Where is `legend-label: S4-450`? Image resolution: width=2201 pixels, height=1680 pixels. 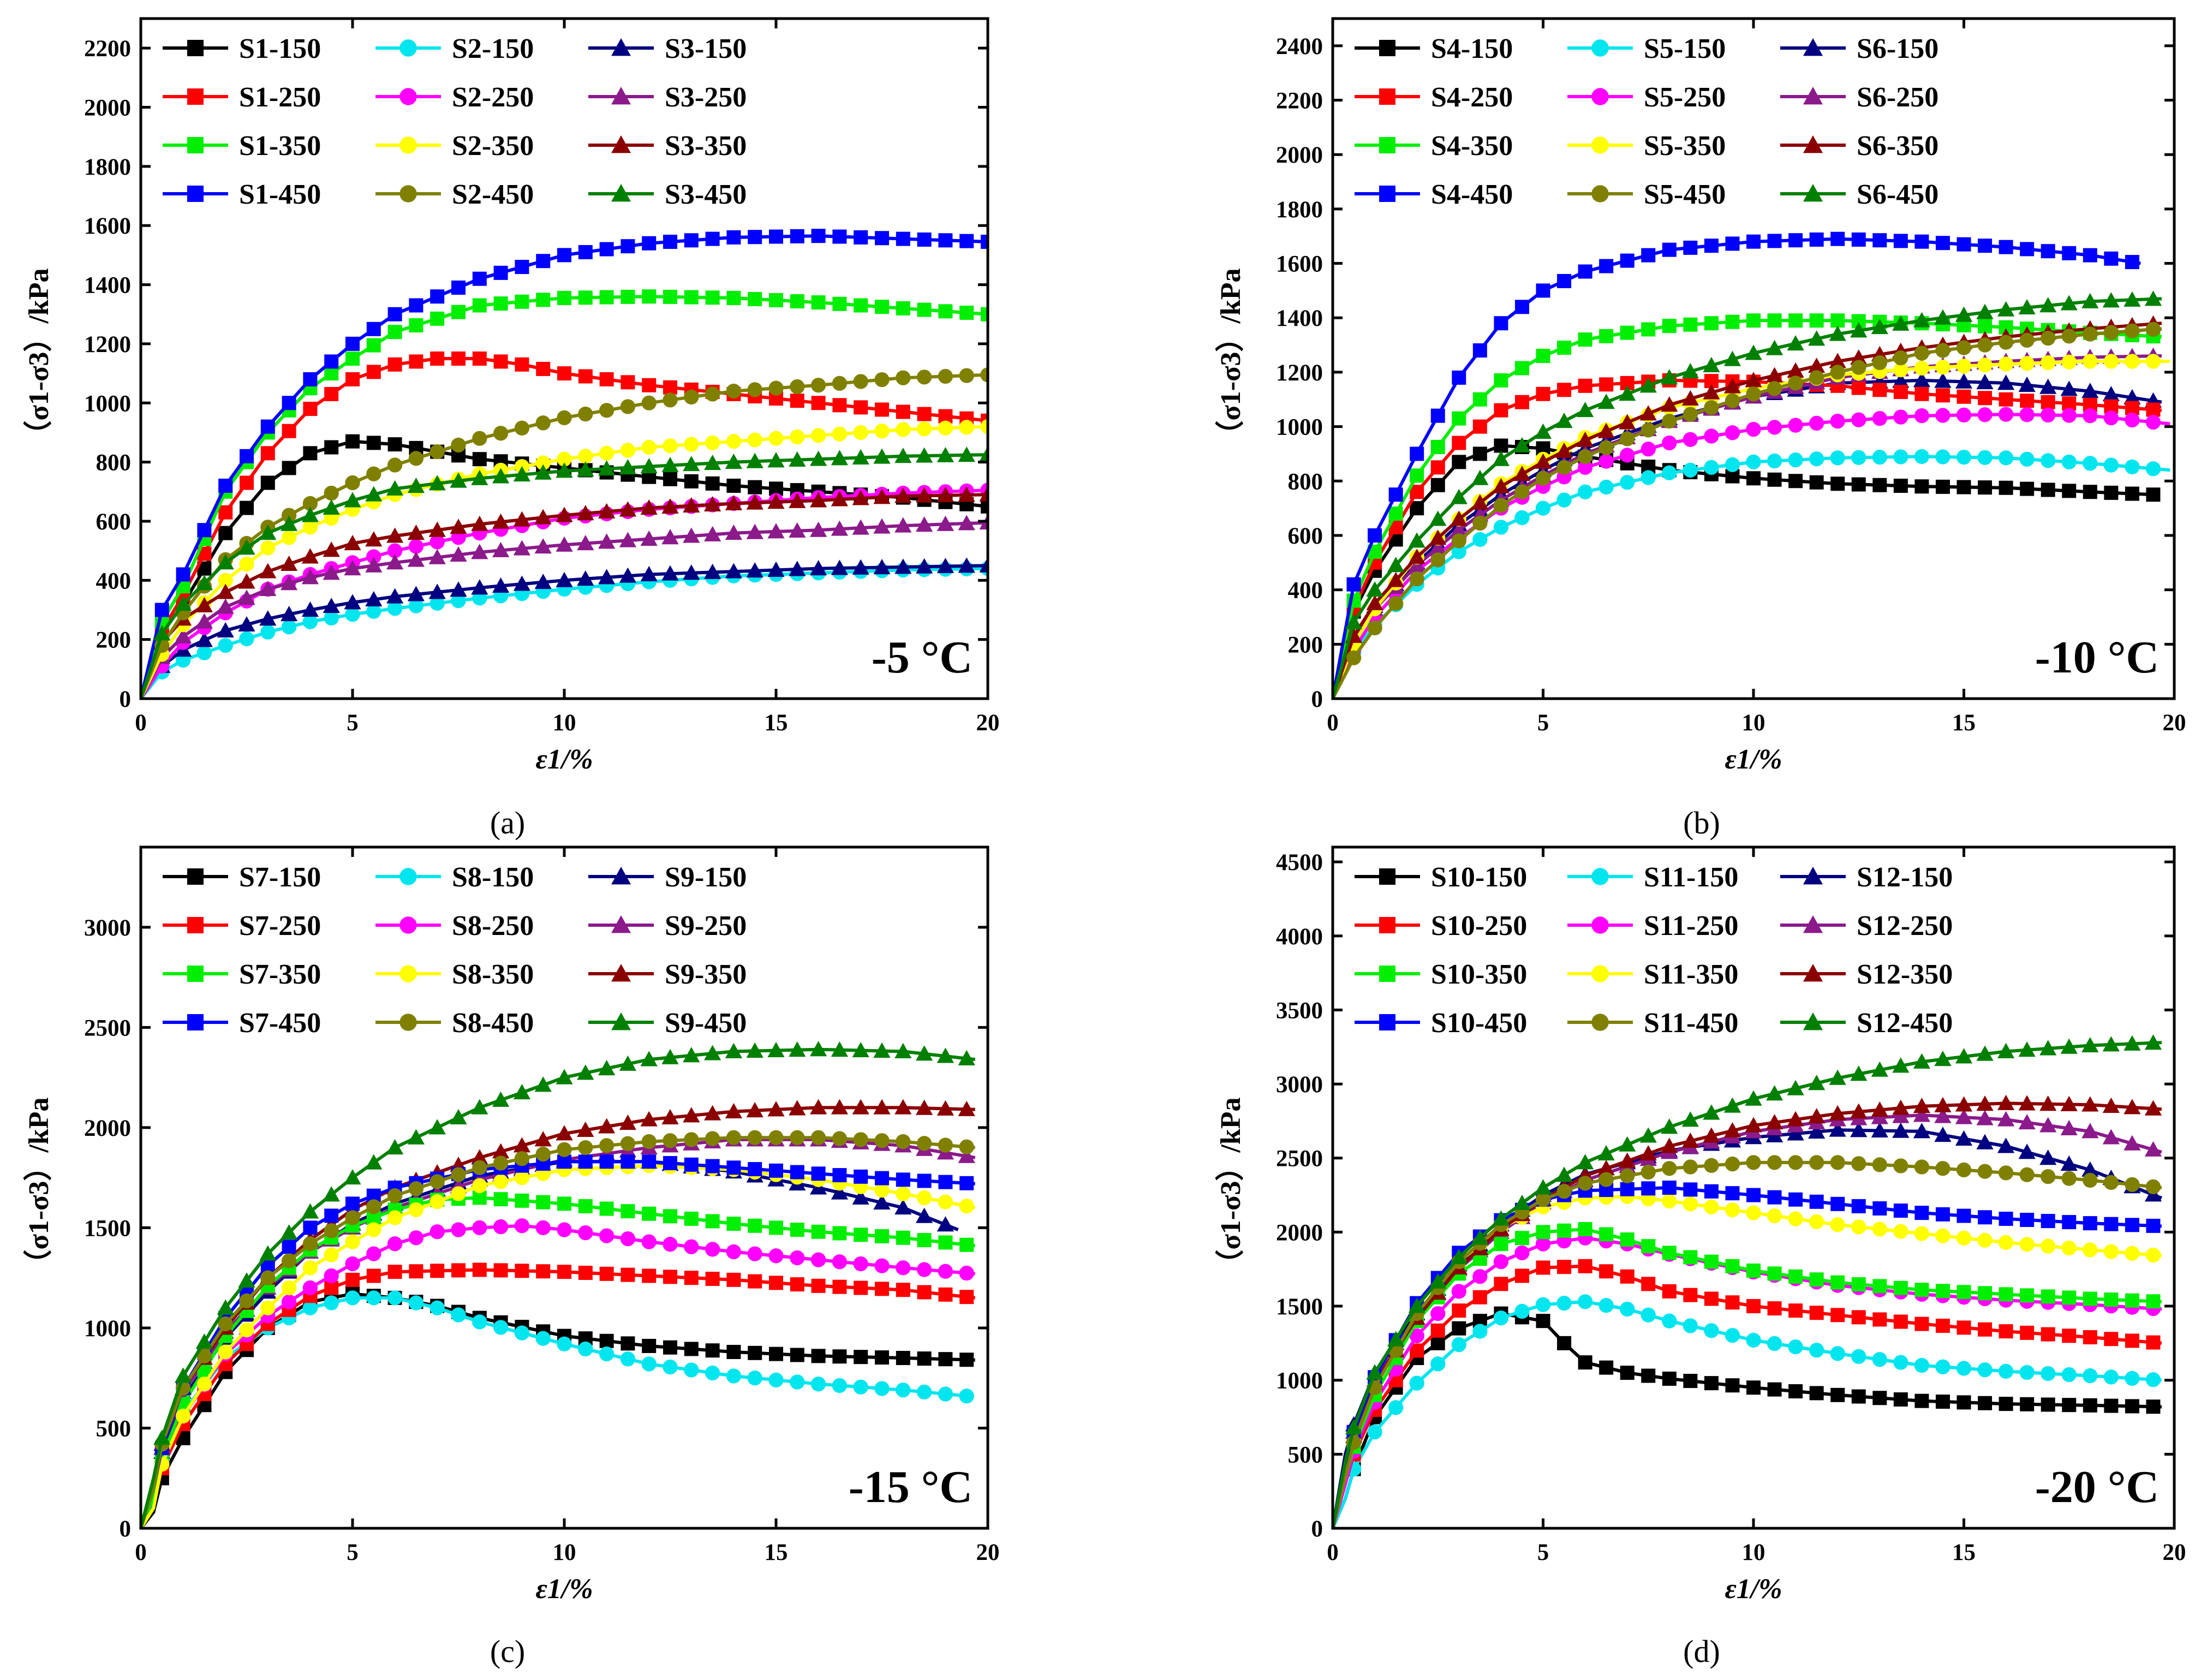 legend-label: S4-450 is located at coordinates (1472, 194).